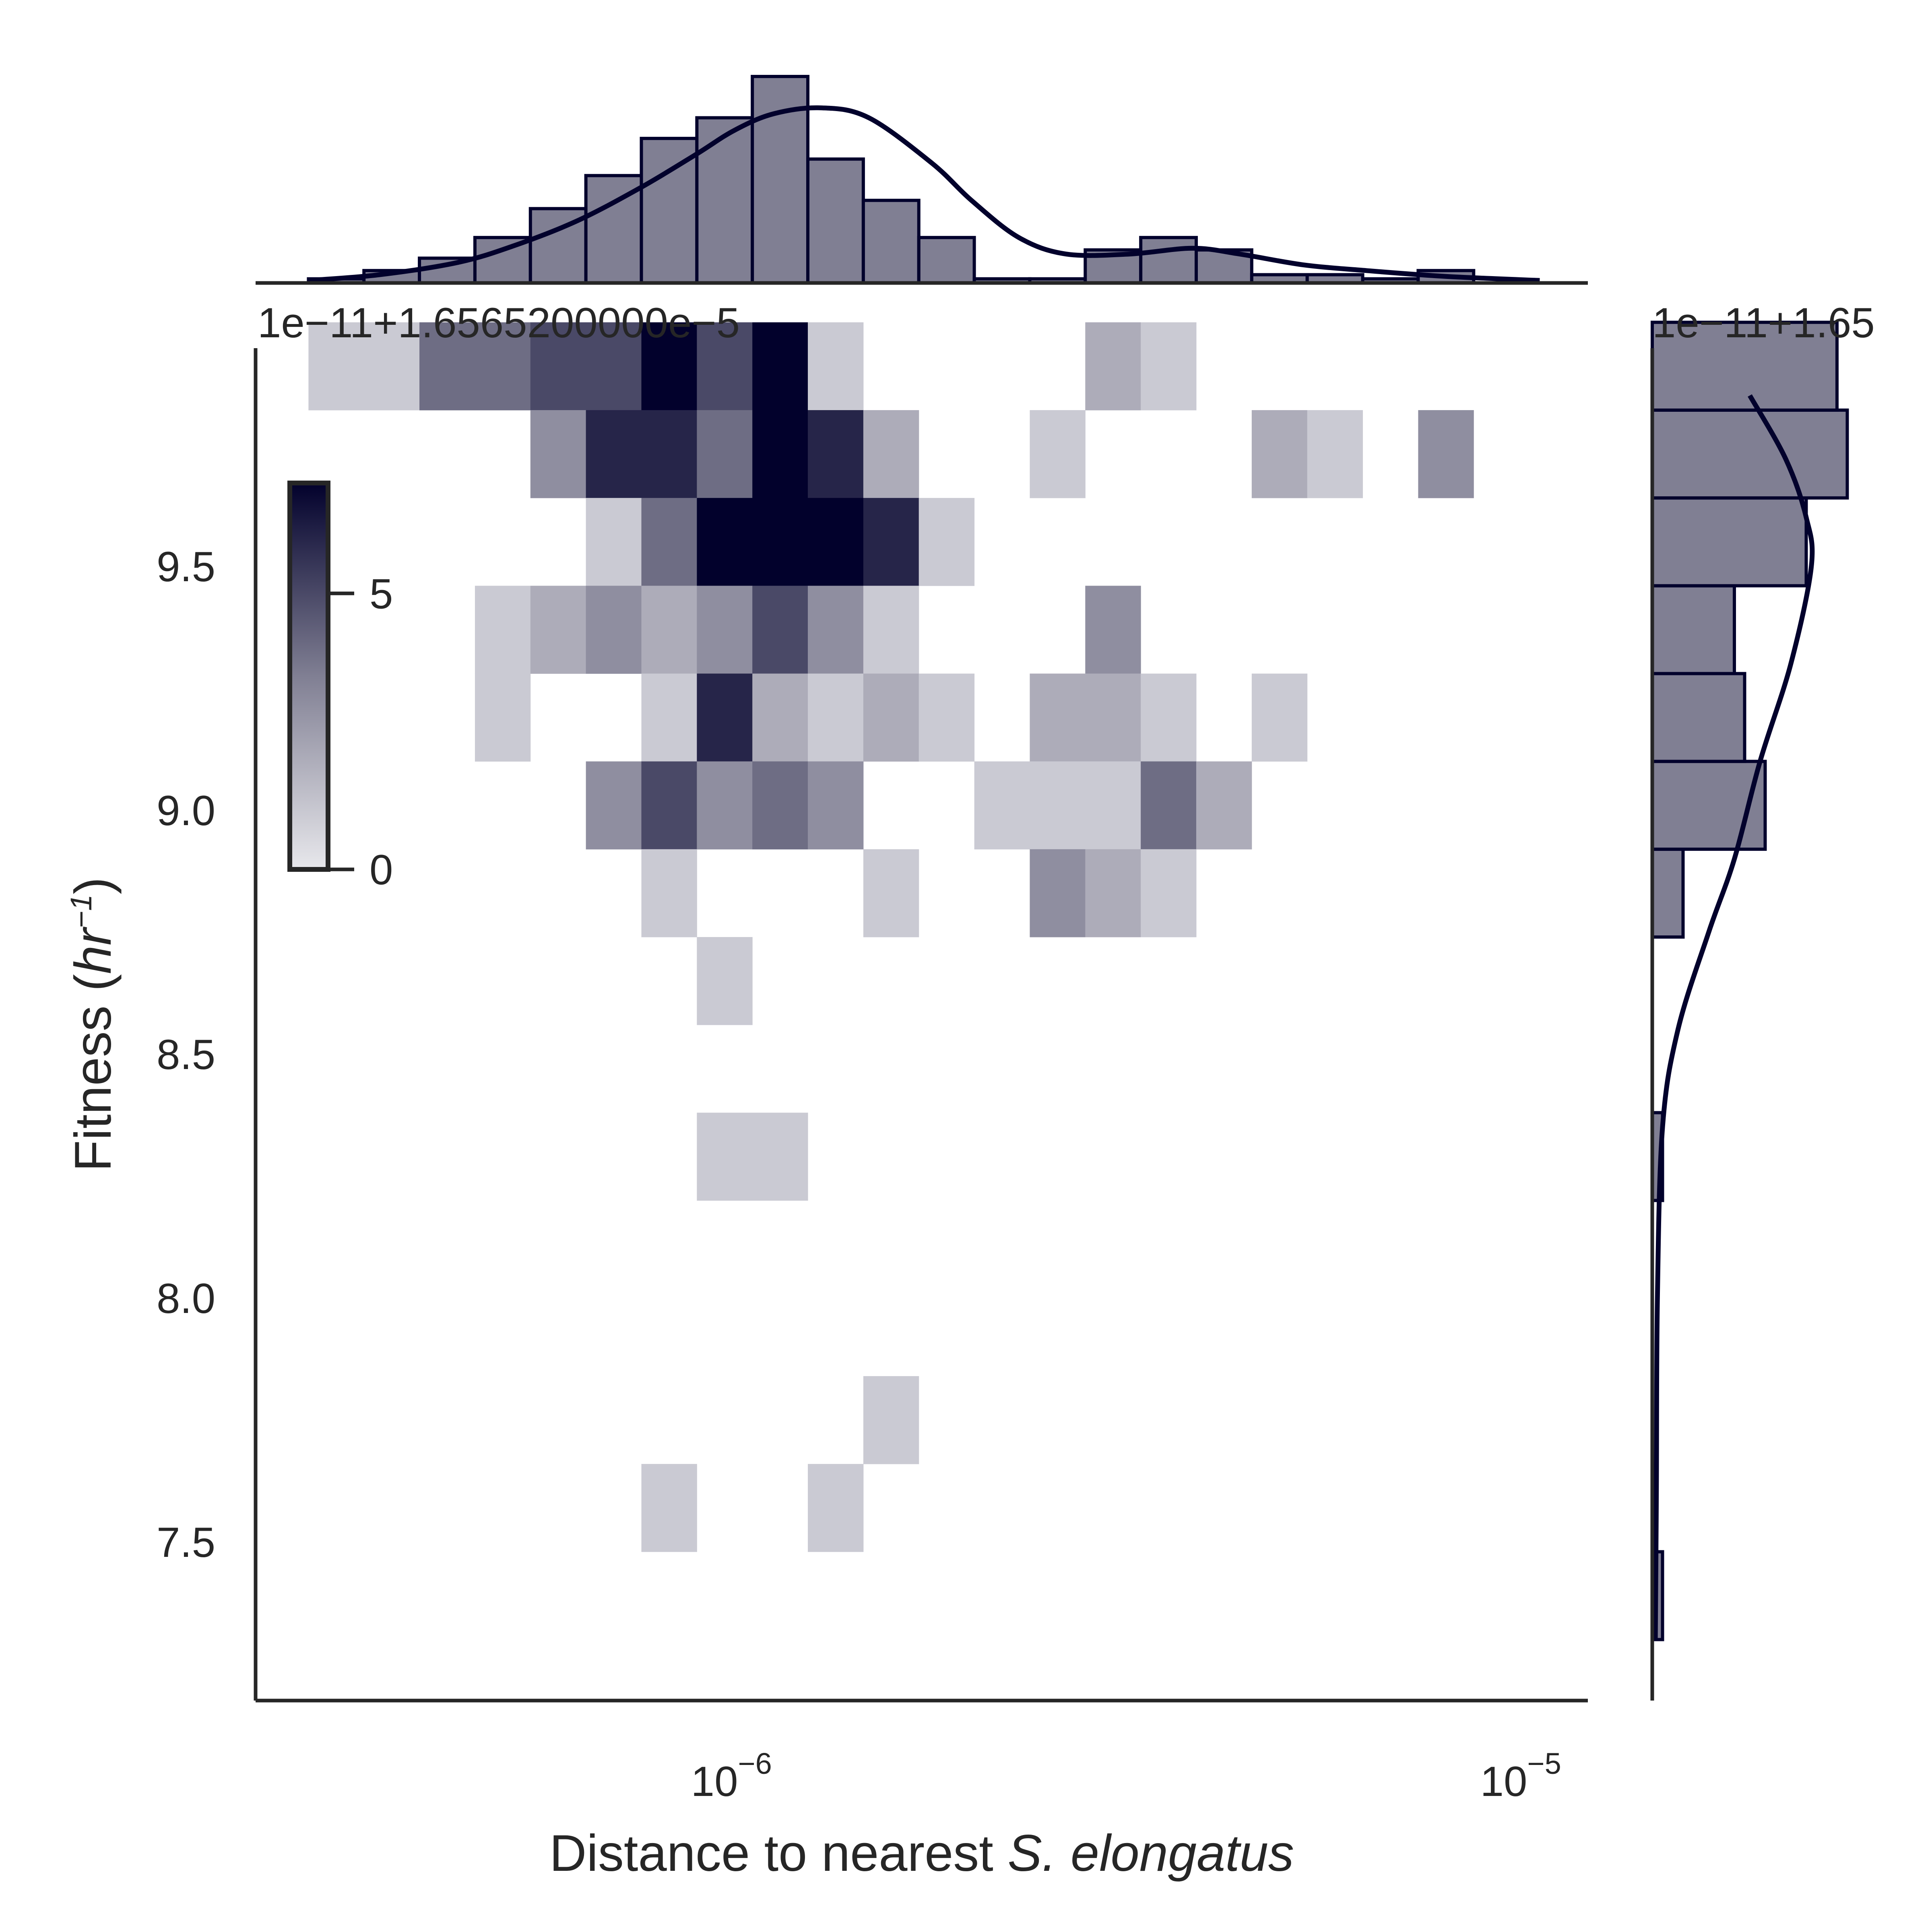  Describe the element at coordinates (1749, 1011) in the screenshot. I see `right-marginal` at that location.